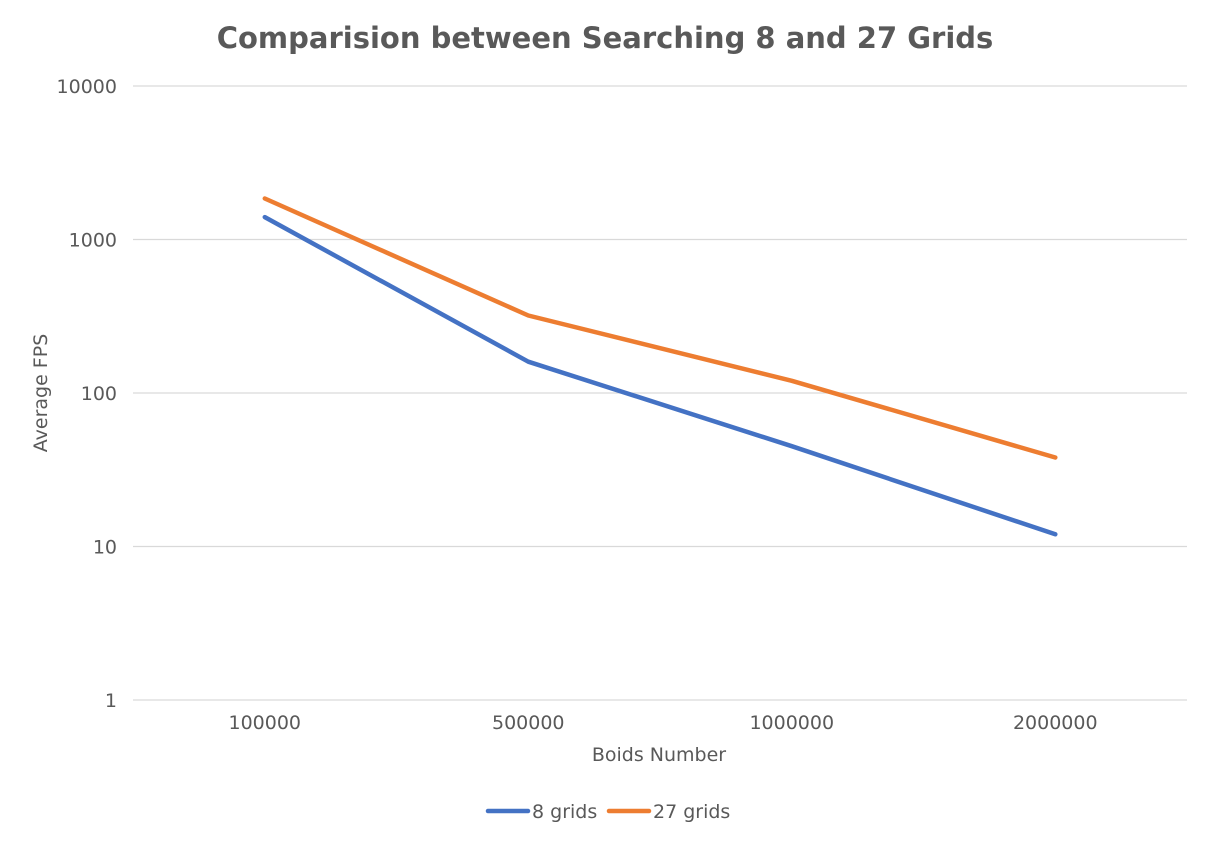 This screenshot has width=1210, height=841. Describe the element at coordinates (791, 723) in the screenshot. I see `x-tick-label: 1000000` at that location.